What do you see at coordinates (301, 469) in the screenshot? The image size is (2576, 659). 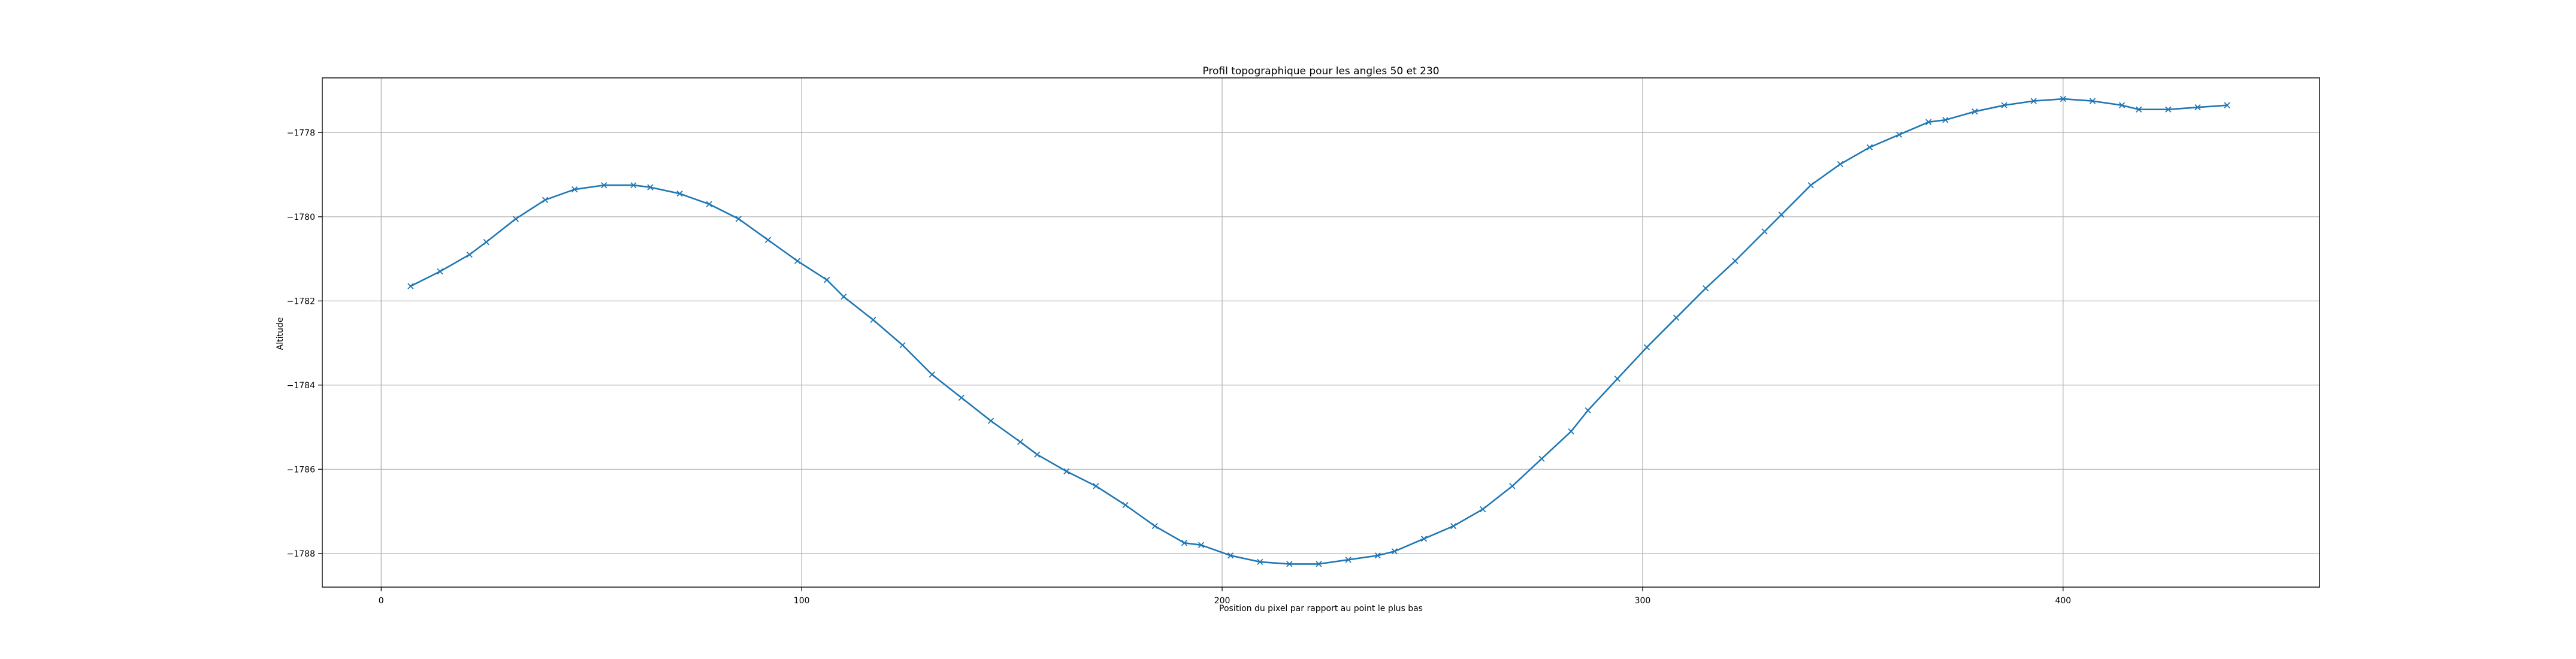 I see `y-tick-label: −1786` at bounding box center [301, 469].